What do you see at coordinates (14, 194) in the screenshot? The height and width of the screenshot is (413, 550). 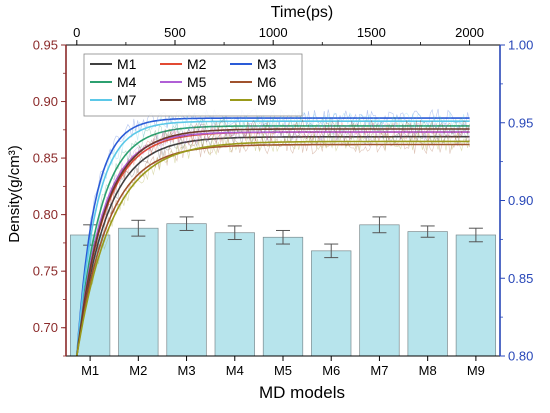 I see `left-axis-label: Density(g/cm³)` at bounding box center [14, 194].